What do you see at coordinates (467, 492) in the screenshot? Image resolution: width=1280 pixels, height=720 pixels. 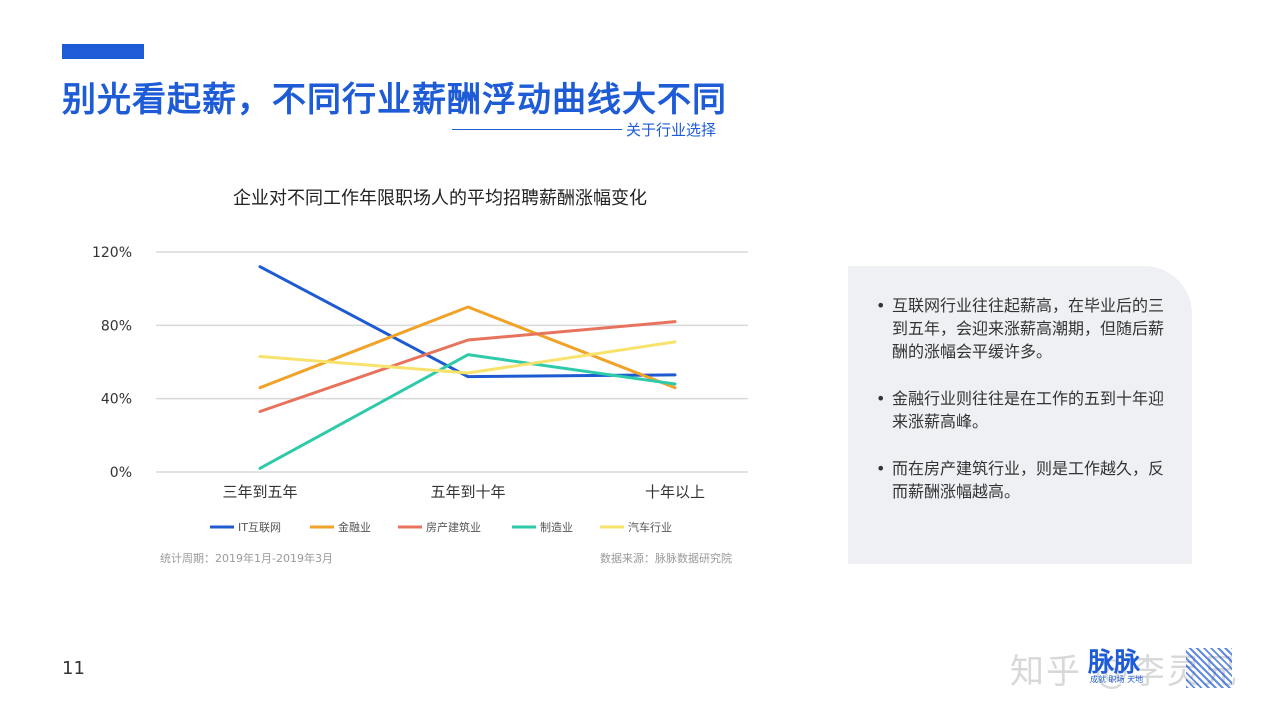 I see `x-tick-label: 五年到十年` at bounding box center [467, 492].